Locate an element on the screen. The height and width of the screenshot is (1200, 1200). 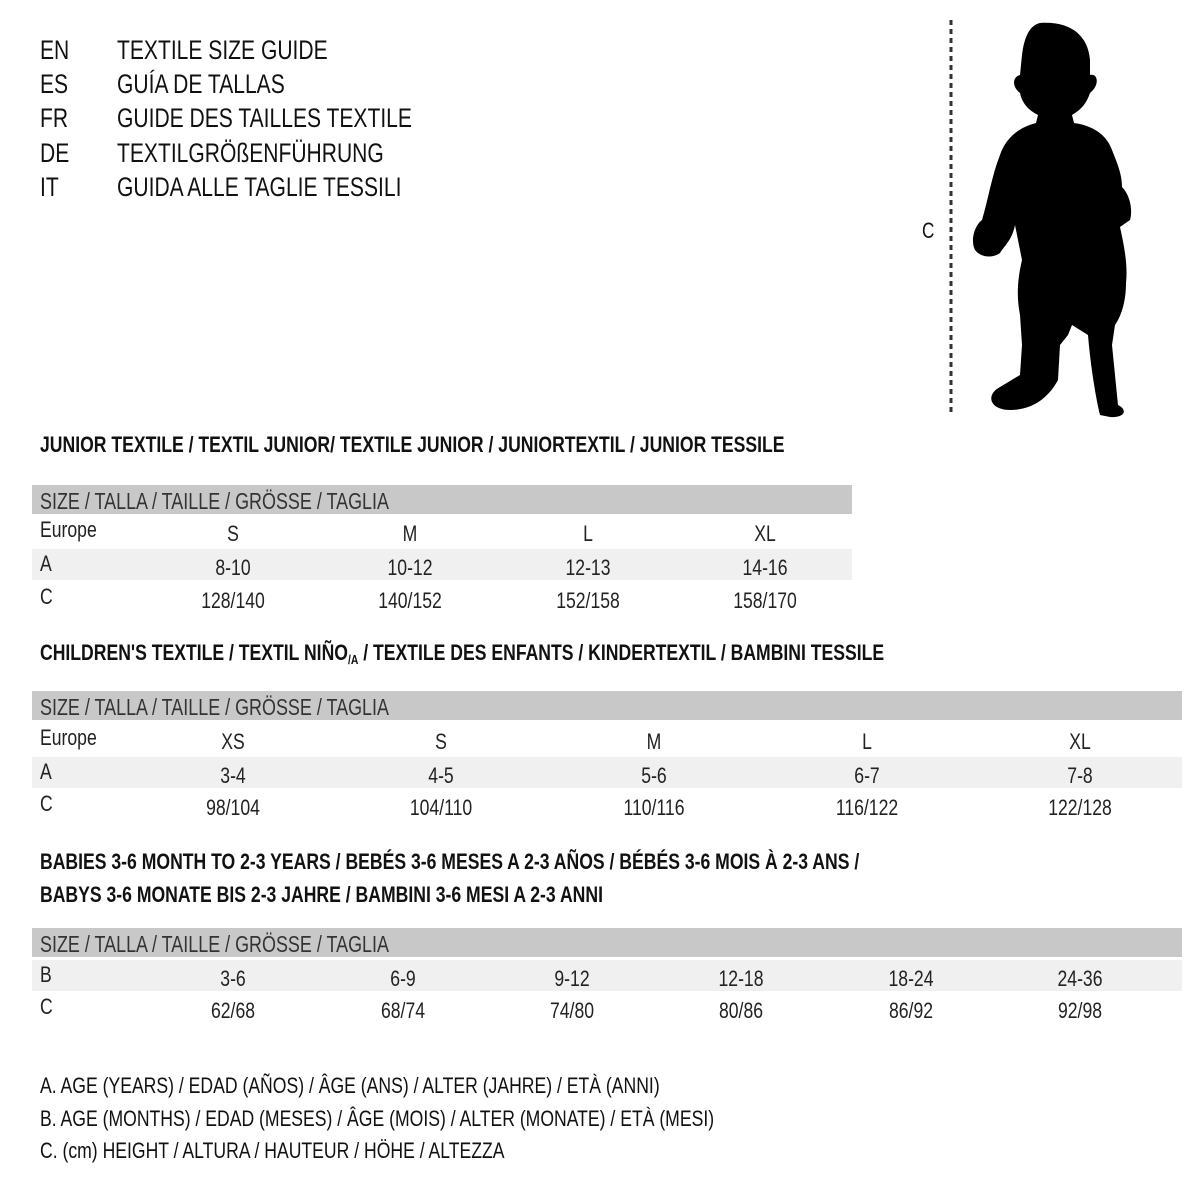
table-cell: 3-4 is located at coordinates (233, 775).